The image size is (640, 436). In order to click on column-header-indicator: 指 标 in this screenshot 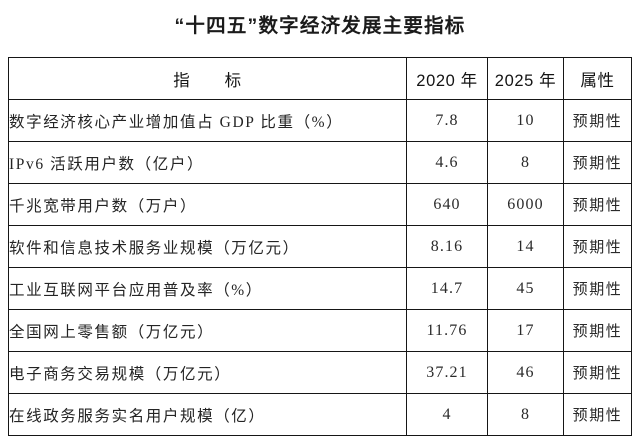, I will do `click(207, 78)`.